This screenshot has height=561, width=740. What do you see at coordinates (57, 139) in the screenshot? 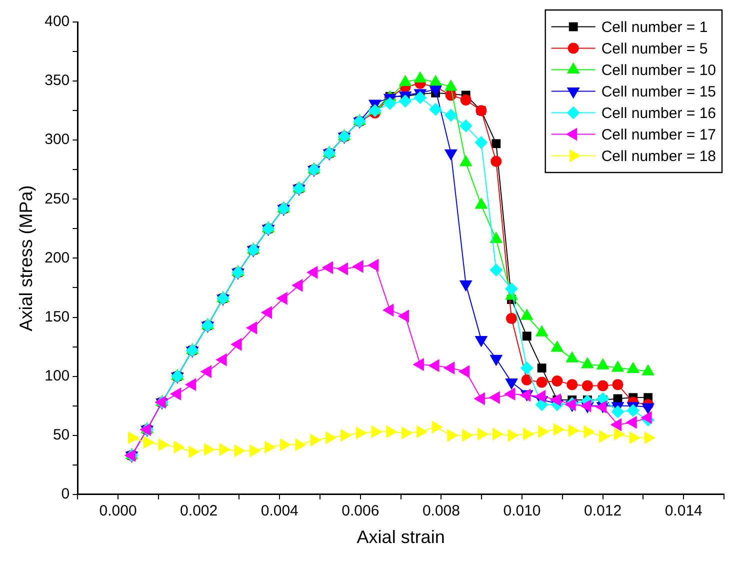
I see `y-tick-label: 300` at bounding box center [57, 139].